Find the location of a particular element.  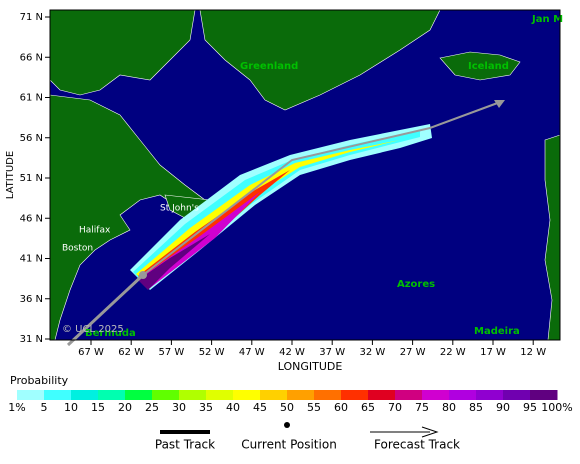

lon-tick-label: 12 W is located at coordinates (533, 352).